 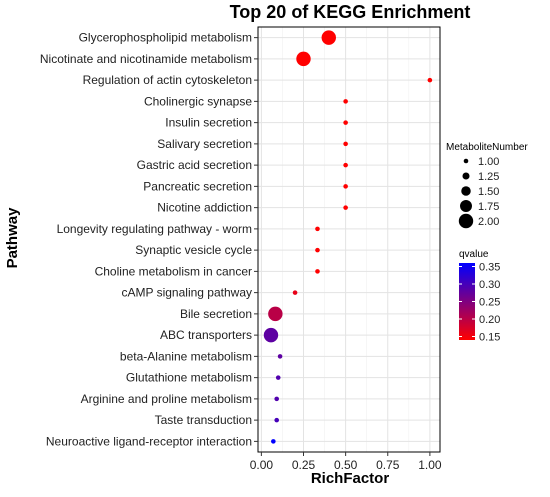 I want to click on size-legend-label: 1.50, so click(x=488, y=192).